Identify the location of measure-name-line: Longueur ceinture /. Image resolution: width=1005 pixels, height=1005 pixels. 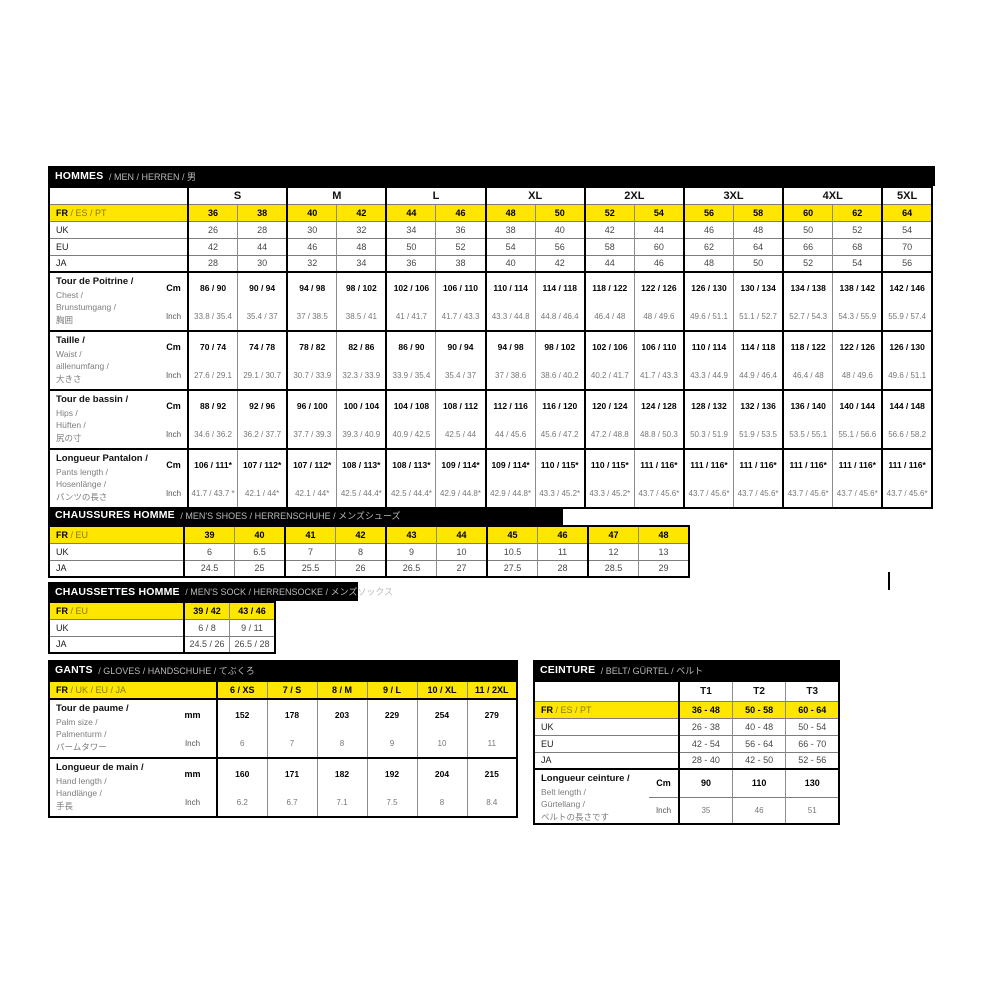
(585, 778).